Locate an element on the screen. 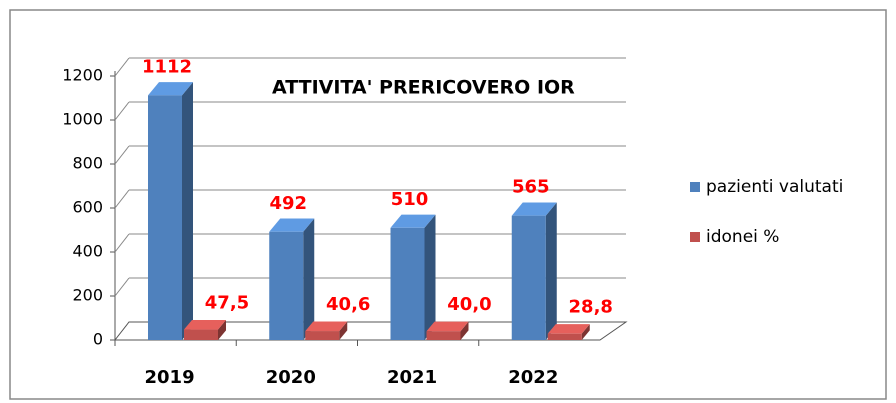 This screenshot has height=403, width=896. data-label: 40,6 is located at coordinates (348, 304).